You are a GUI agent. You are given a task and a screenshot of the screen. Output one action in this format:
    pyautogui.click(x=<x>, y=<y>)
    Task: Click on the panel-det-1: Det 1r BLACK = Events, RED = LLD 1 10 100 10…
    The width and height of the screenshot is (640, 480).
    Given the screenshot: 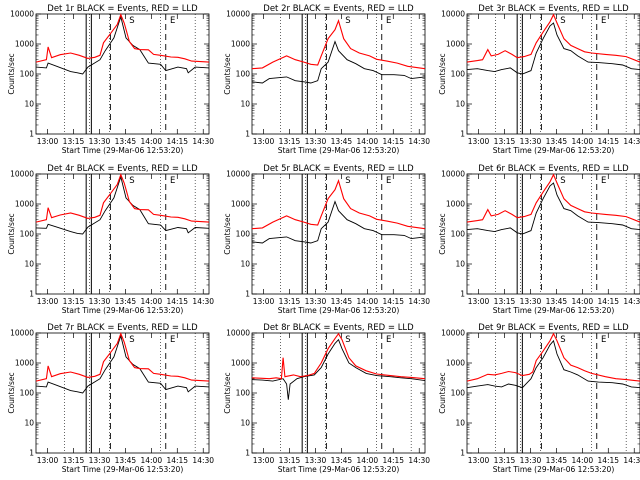 What is the action you would take?
    pyautogui.click(x=110, y=79)
    